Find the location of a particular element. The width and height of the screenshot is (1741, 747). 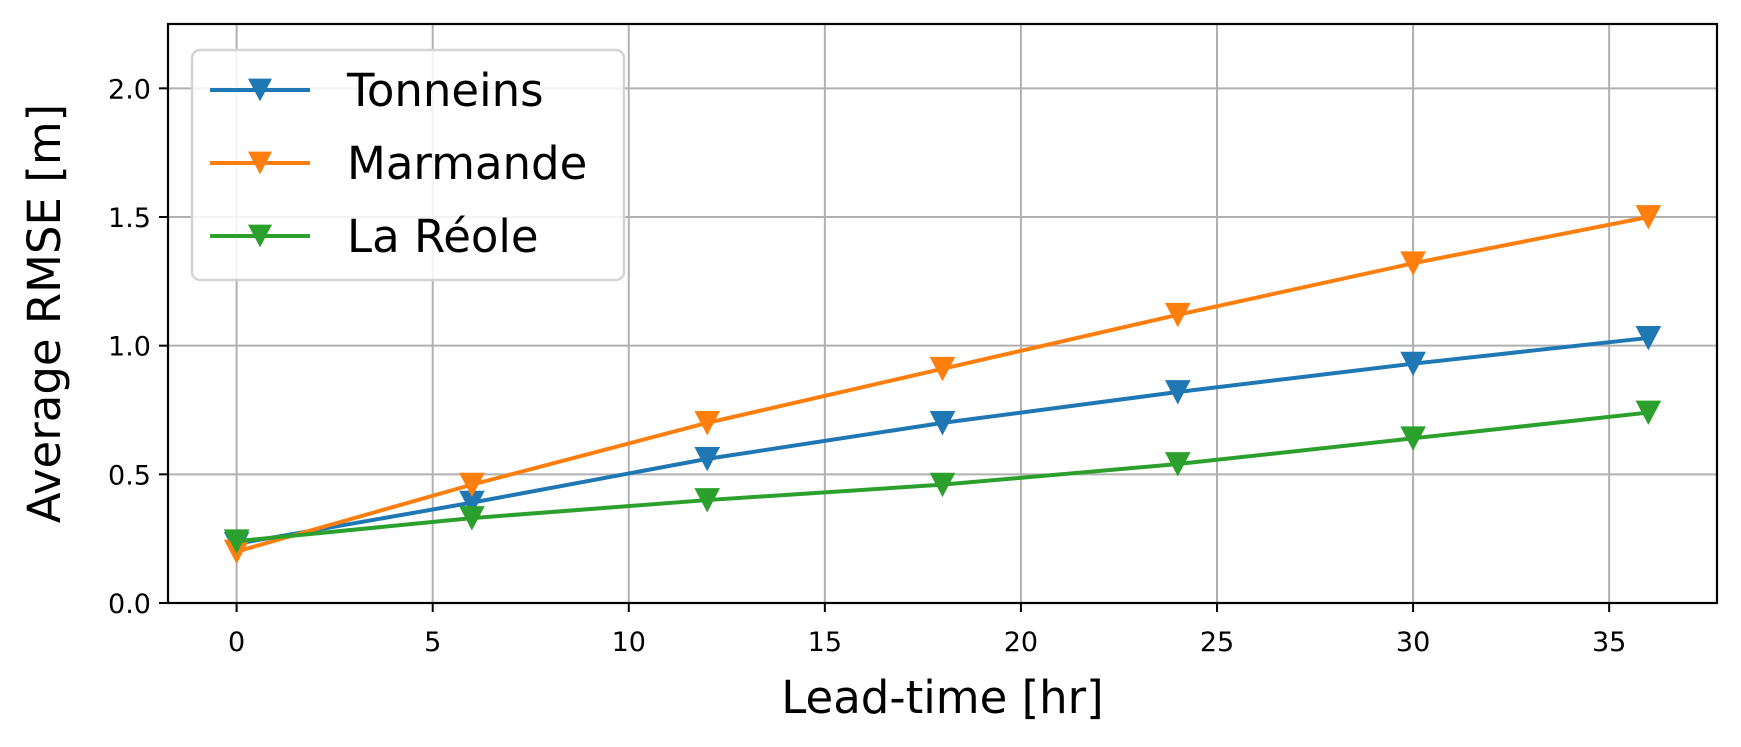

x-tick-label: 15 is located at coordinates (825, 642).